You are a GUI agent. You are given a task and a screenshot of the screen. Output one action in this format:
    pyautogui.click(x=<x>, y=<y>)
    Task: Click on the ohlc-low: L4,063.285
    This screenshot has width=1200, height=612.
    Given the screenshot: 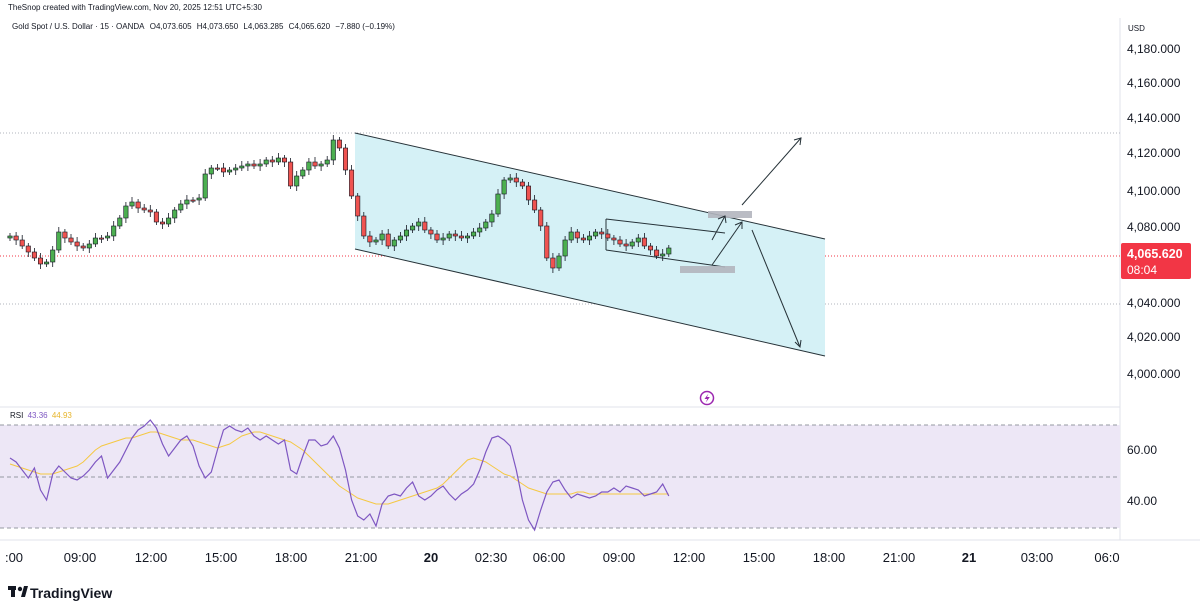 What is the action you would take?
    pyautogui.click(x=263, y=26)
    